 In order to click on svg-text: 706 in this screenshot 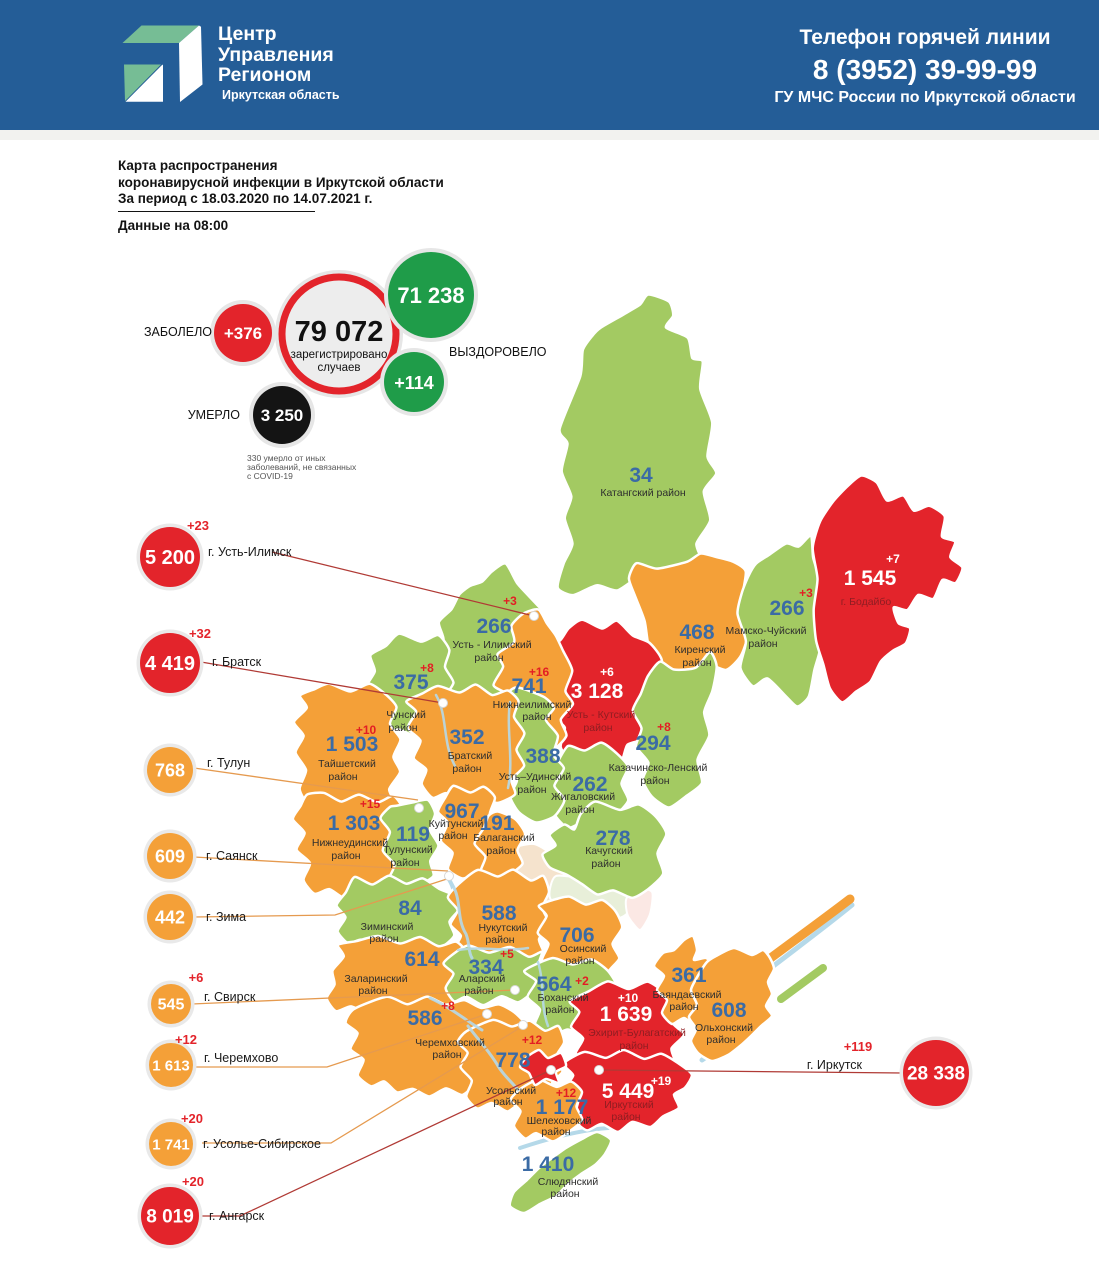, I will do `click(576, 935)`.